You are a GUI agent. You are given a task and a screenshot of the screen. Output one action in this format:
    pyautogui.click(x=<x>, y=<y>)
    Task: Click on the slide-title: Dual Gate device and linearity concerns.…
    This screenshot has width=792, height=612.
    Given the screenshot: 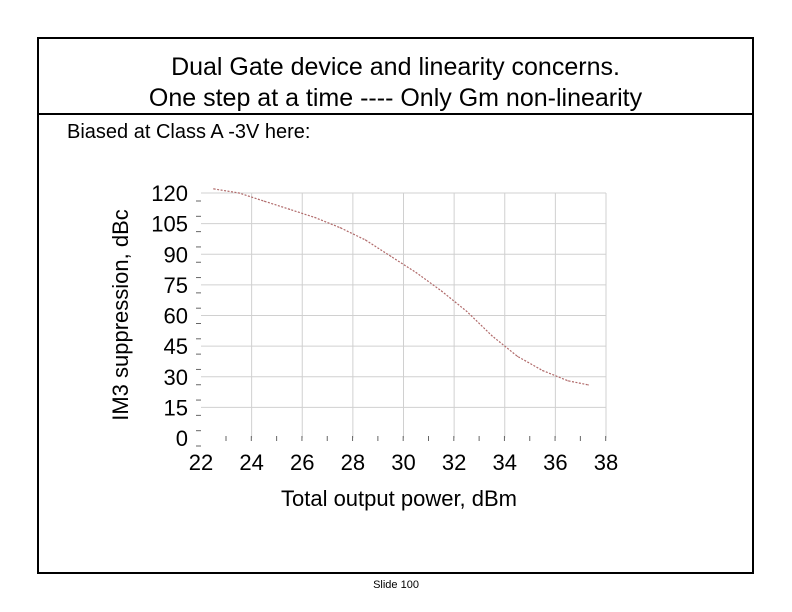 What is the action you would take?
    pyautogui.click(x=395, y=76)
    